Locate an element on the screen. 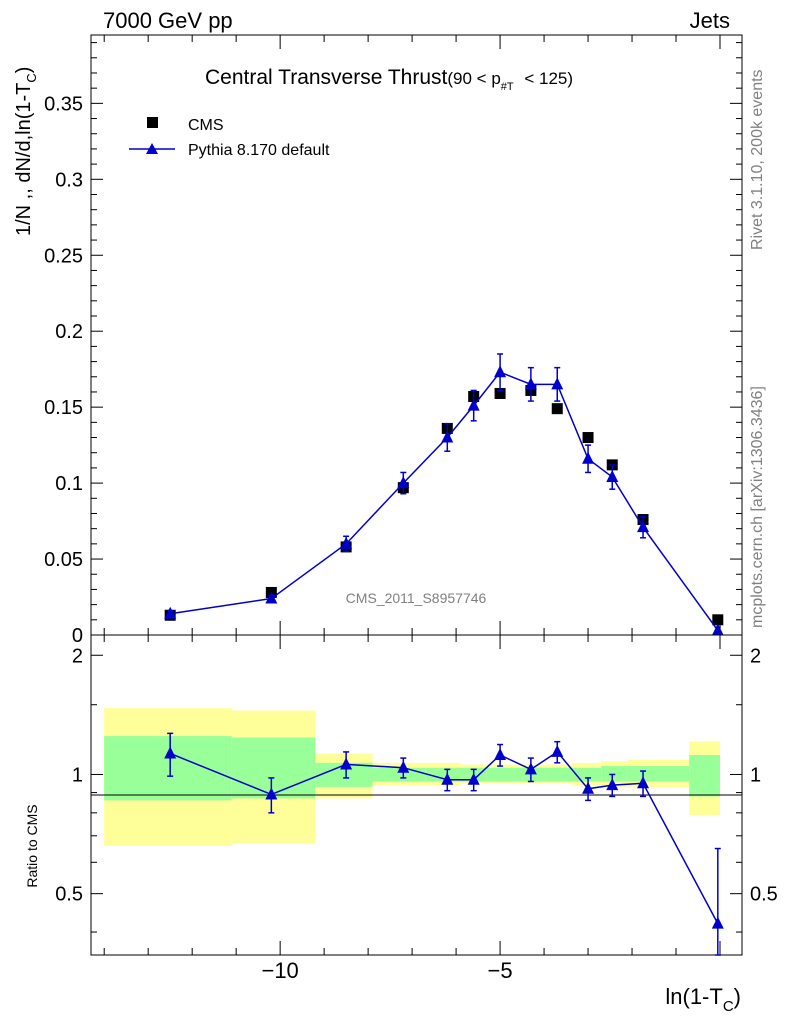 The image size is (786, 1024). mcplots-source-label: mcplots.cern.ch [arXiv:1306.3436] is located at coordinates (757, 507).